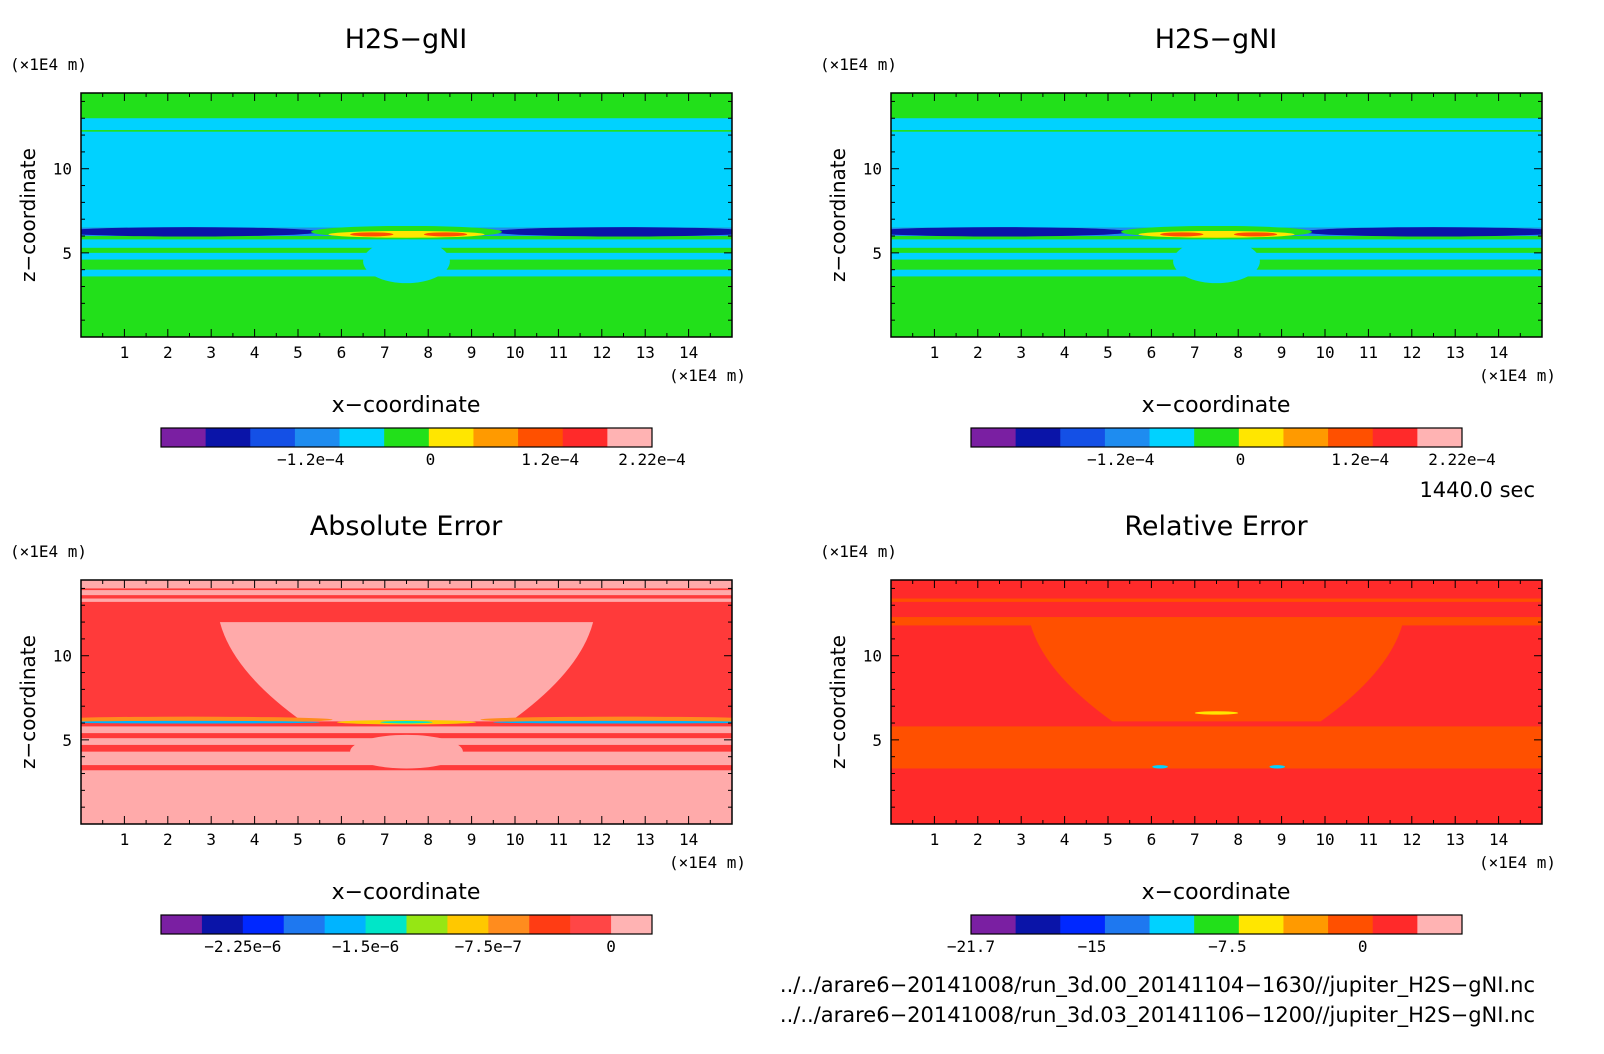  What do you see at coordinates (365, 946) in the screenshot?
I see `colorbar-tick-label: −1.5e−6` at bounding box center [365, 946].